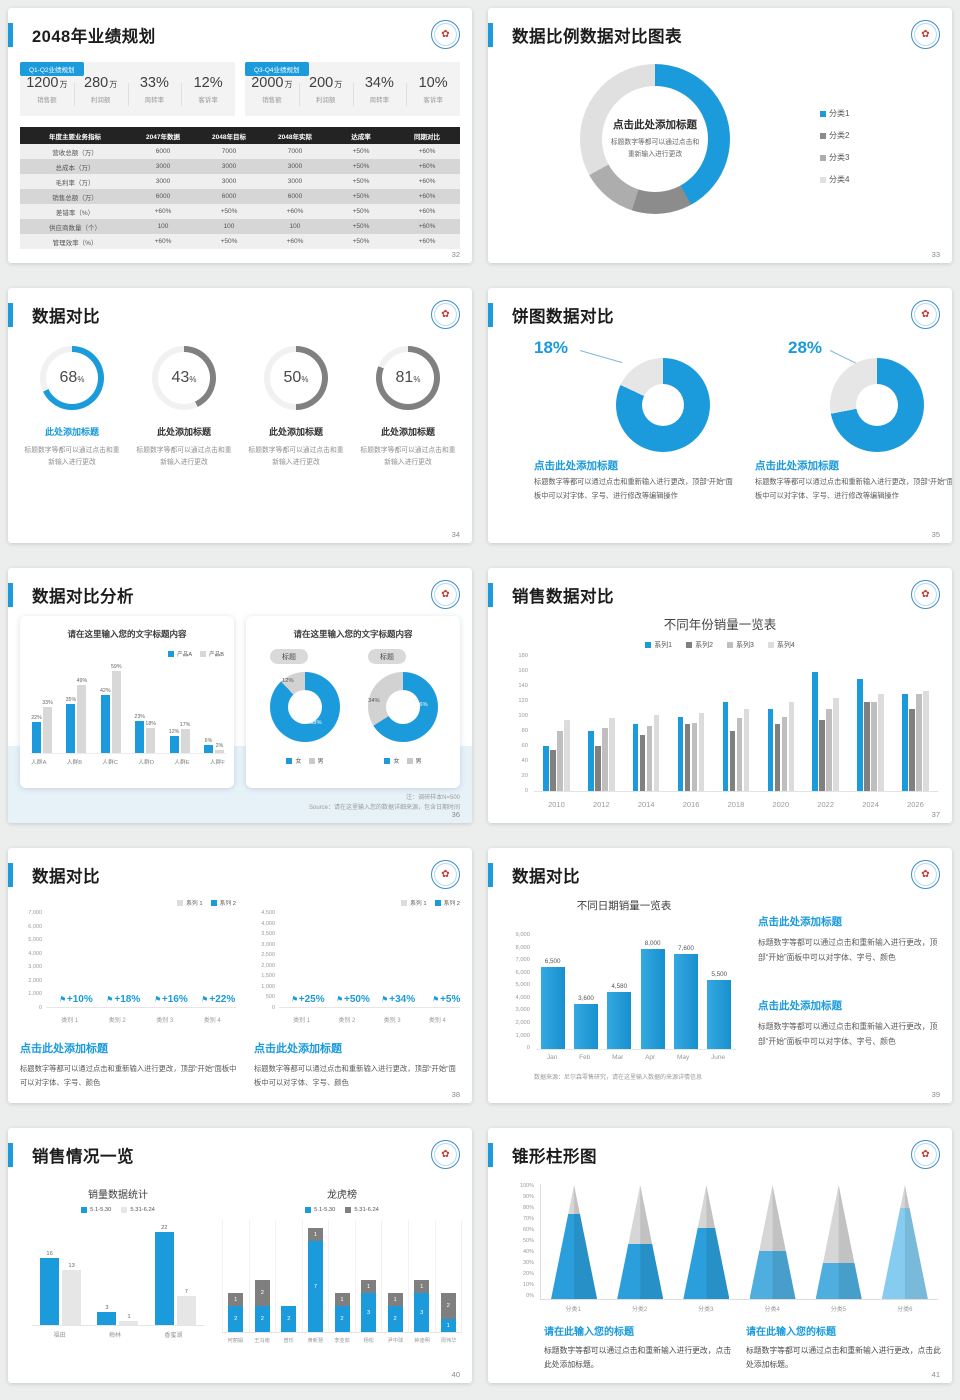 This screenshot has width=960, height=1400. Describe the element at coordinates (229, 137) in the screenshot. I see `table-header-cell: 2048年目标` at that location.